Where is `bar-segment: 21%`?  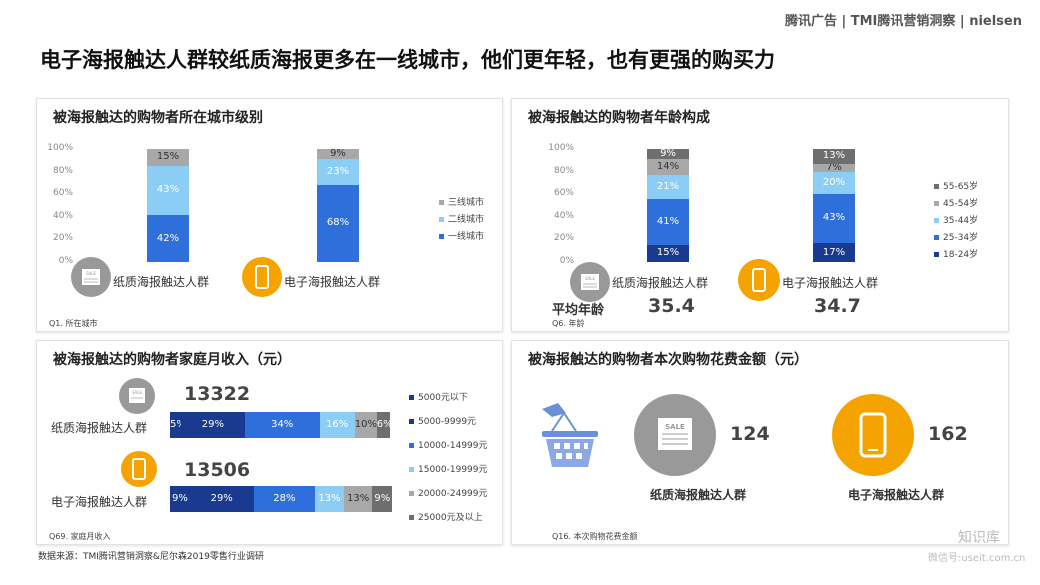 bar-segment: 21% is located at coordinates (668, 186).